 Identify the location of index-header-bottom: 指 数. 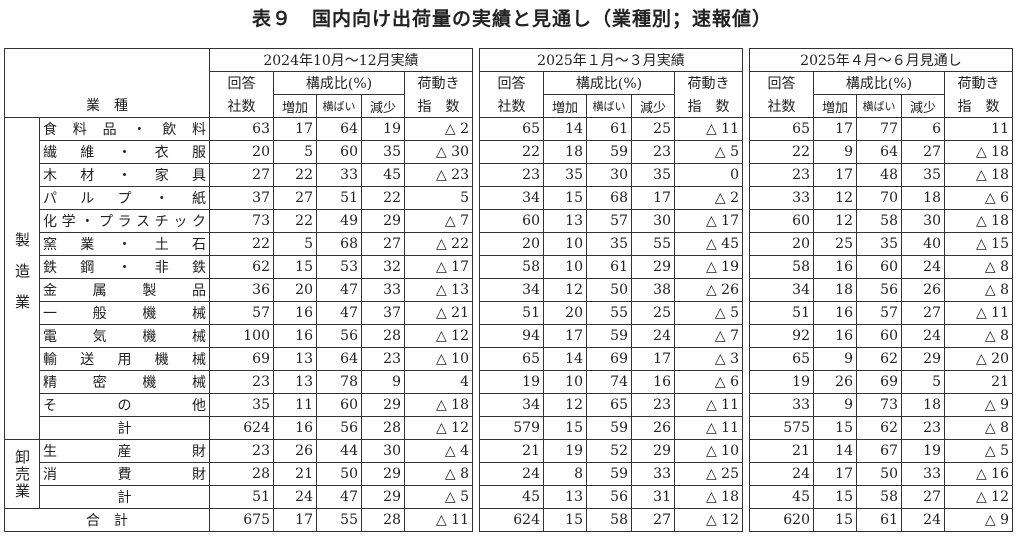
(978, 106).